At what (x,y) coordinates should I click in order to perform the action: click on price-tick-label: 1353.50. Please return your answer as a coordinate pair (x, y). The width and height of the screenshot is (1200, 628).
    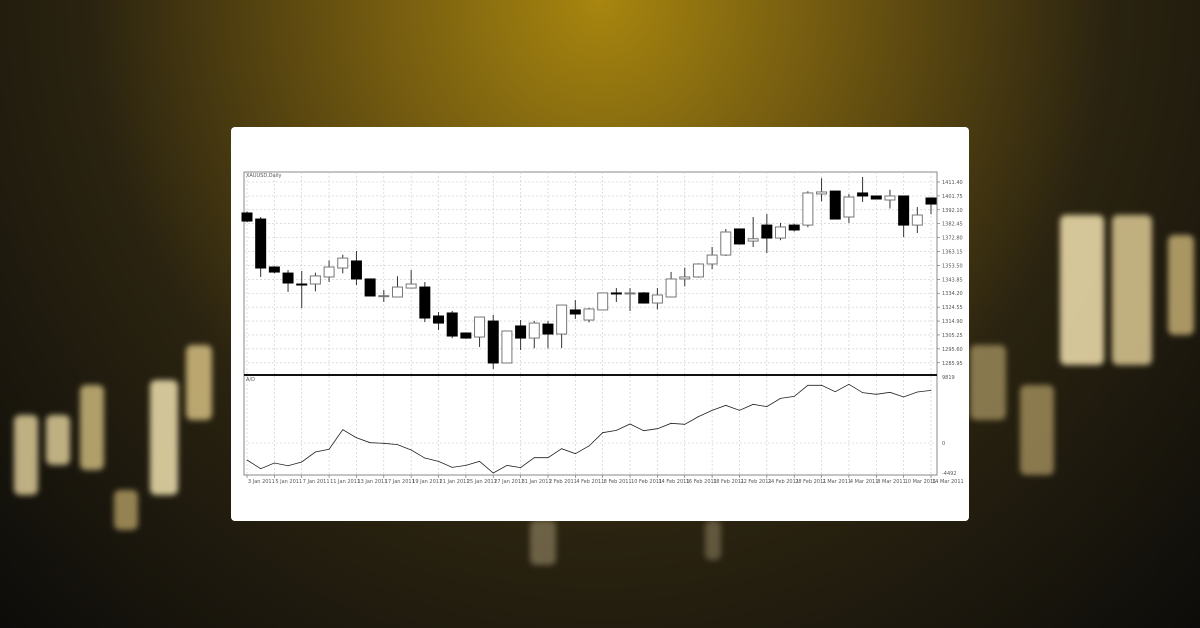
    Looking at the image, I should click on (952, 266).